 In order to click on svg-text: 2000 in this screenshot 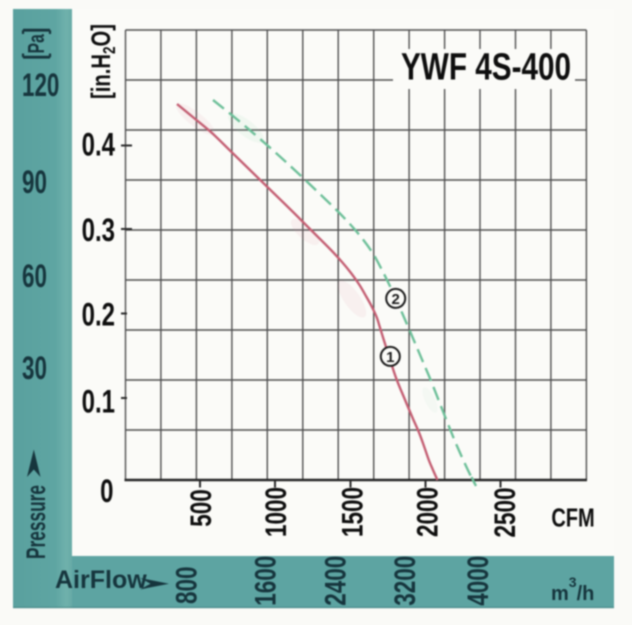, I will do `click(427, 512)`.